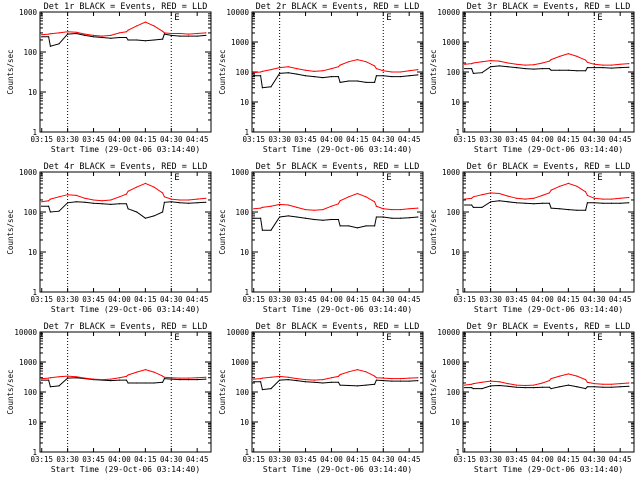 Image resolution: width=640 pixels, height=480 pixels. What do you see at coordinates (549, 327) in the screenshot?
I see `plot-title: Det 9r BLACK = Events, RED = LLD` at bounding box center [549, 327].